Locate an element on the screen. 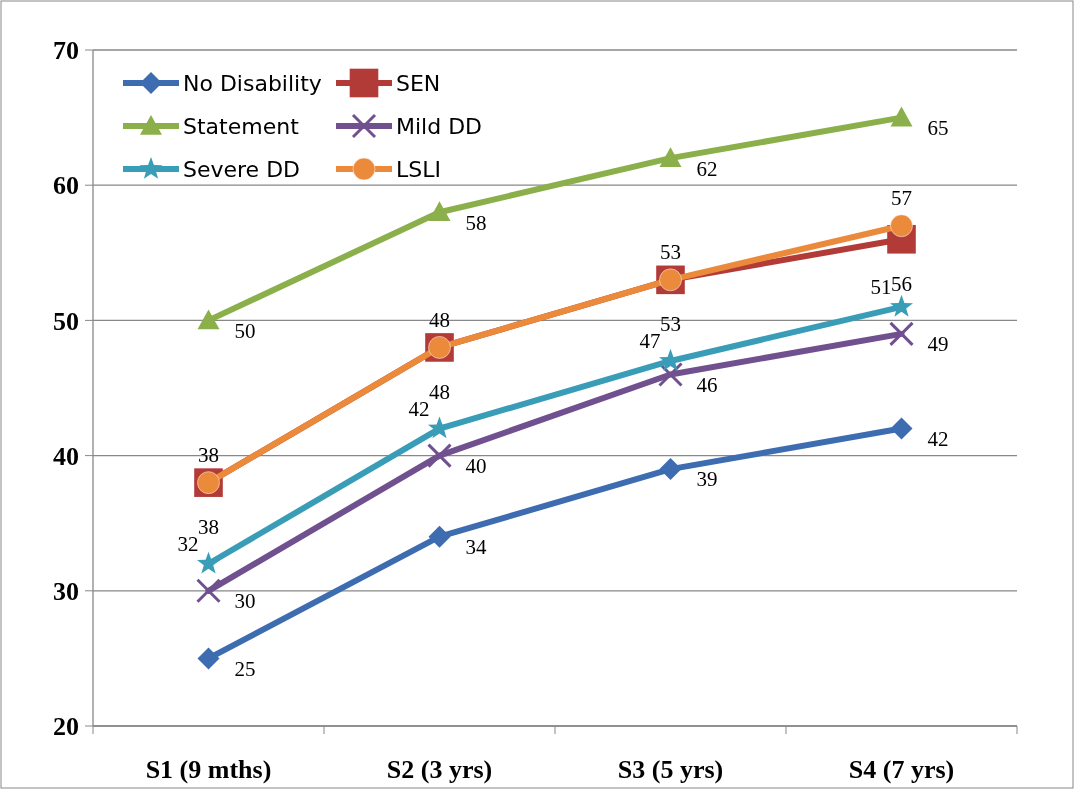  data-label: 25 is located at coordinates (245, 668).